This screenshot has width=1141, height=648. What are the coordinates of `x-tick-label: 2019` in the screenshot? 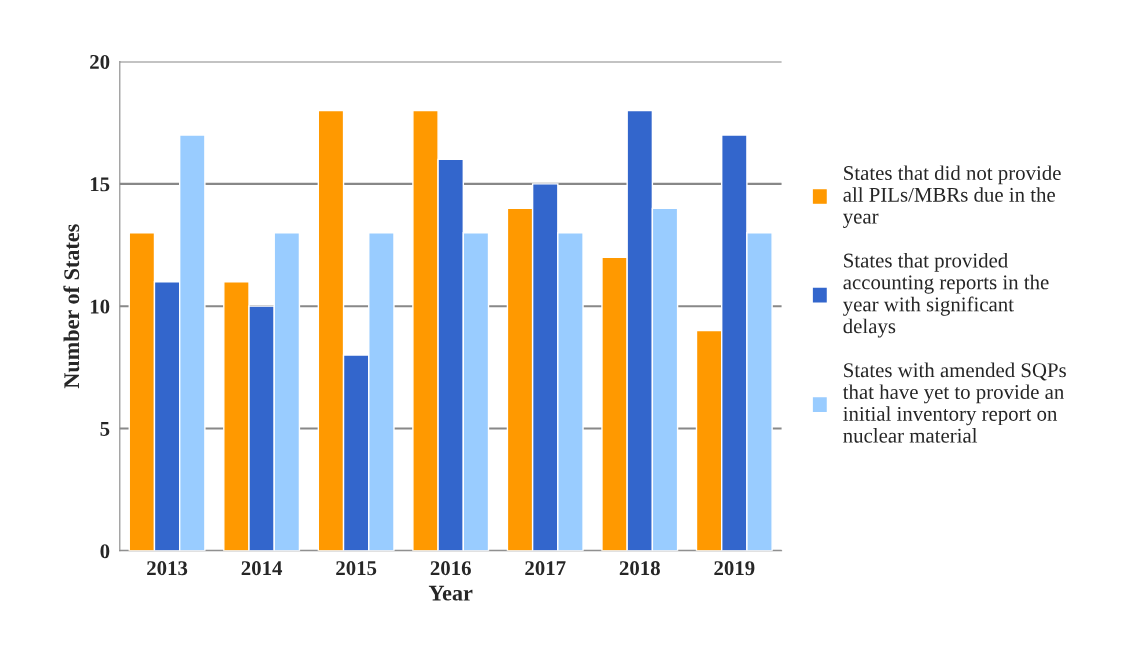 It's located at (734, 568).